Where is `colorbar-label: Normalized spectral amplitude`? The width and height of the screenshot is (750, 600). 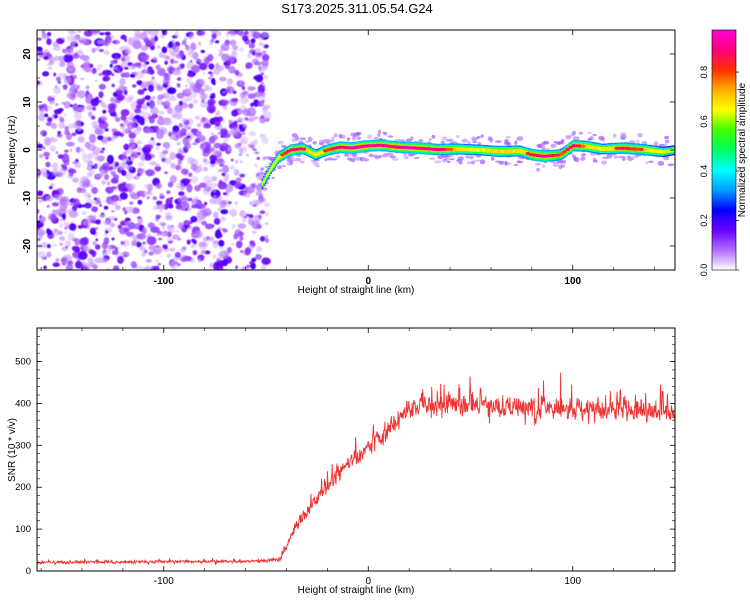
colorbar-label: Normalized spectral amplitude is located at coordinates (742, 149).